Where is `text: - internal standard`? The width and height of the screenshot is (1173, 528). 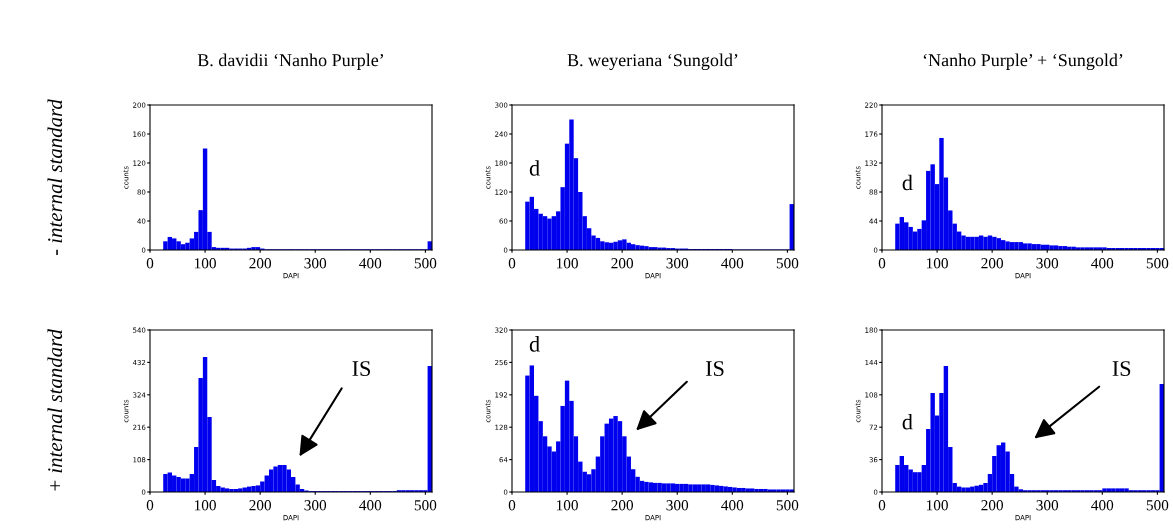
text: - internal standard is located at coordinates (55, 177).